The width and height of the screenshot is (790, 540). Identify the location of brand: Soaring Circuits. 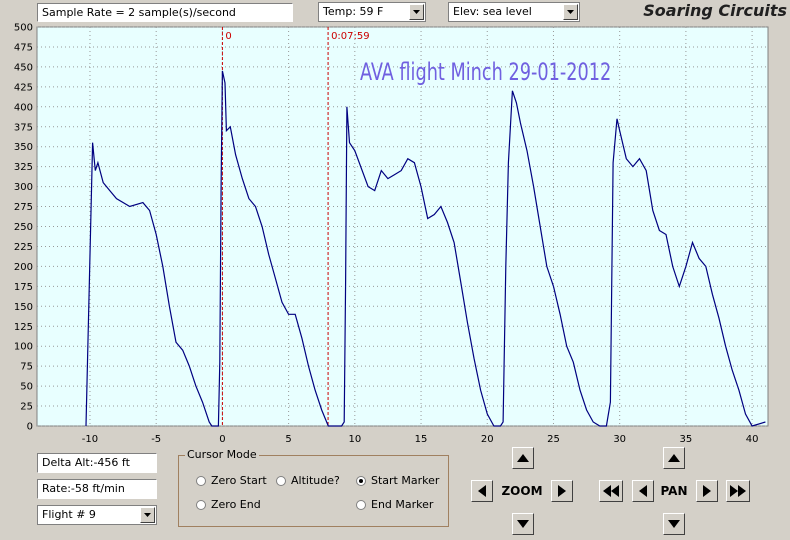
(715, 10).